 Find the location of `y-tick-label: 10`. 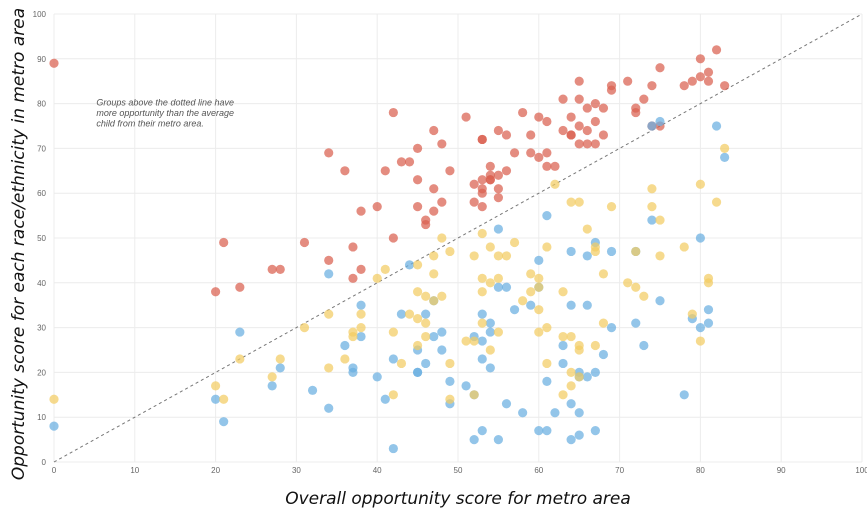

y-tick-label: 10 is located at coordinates (41, 417).